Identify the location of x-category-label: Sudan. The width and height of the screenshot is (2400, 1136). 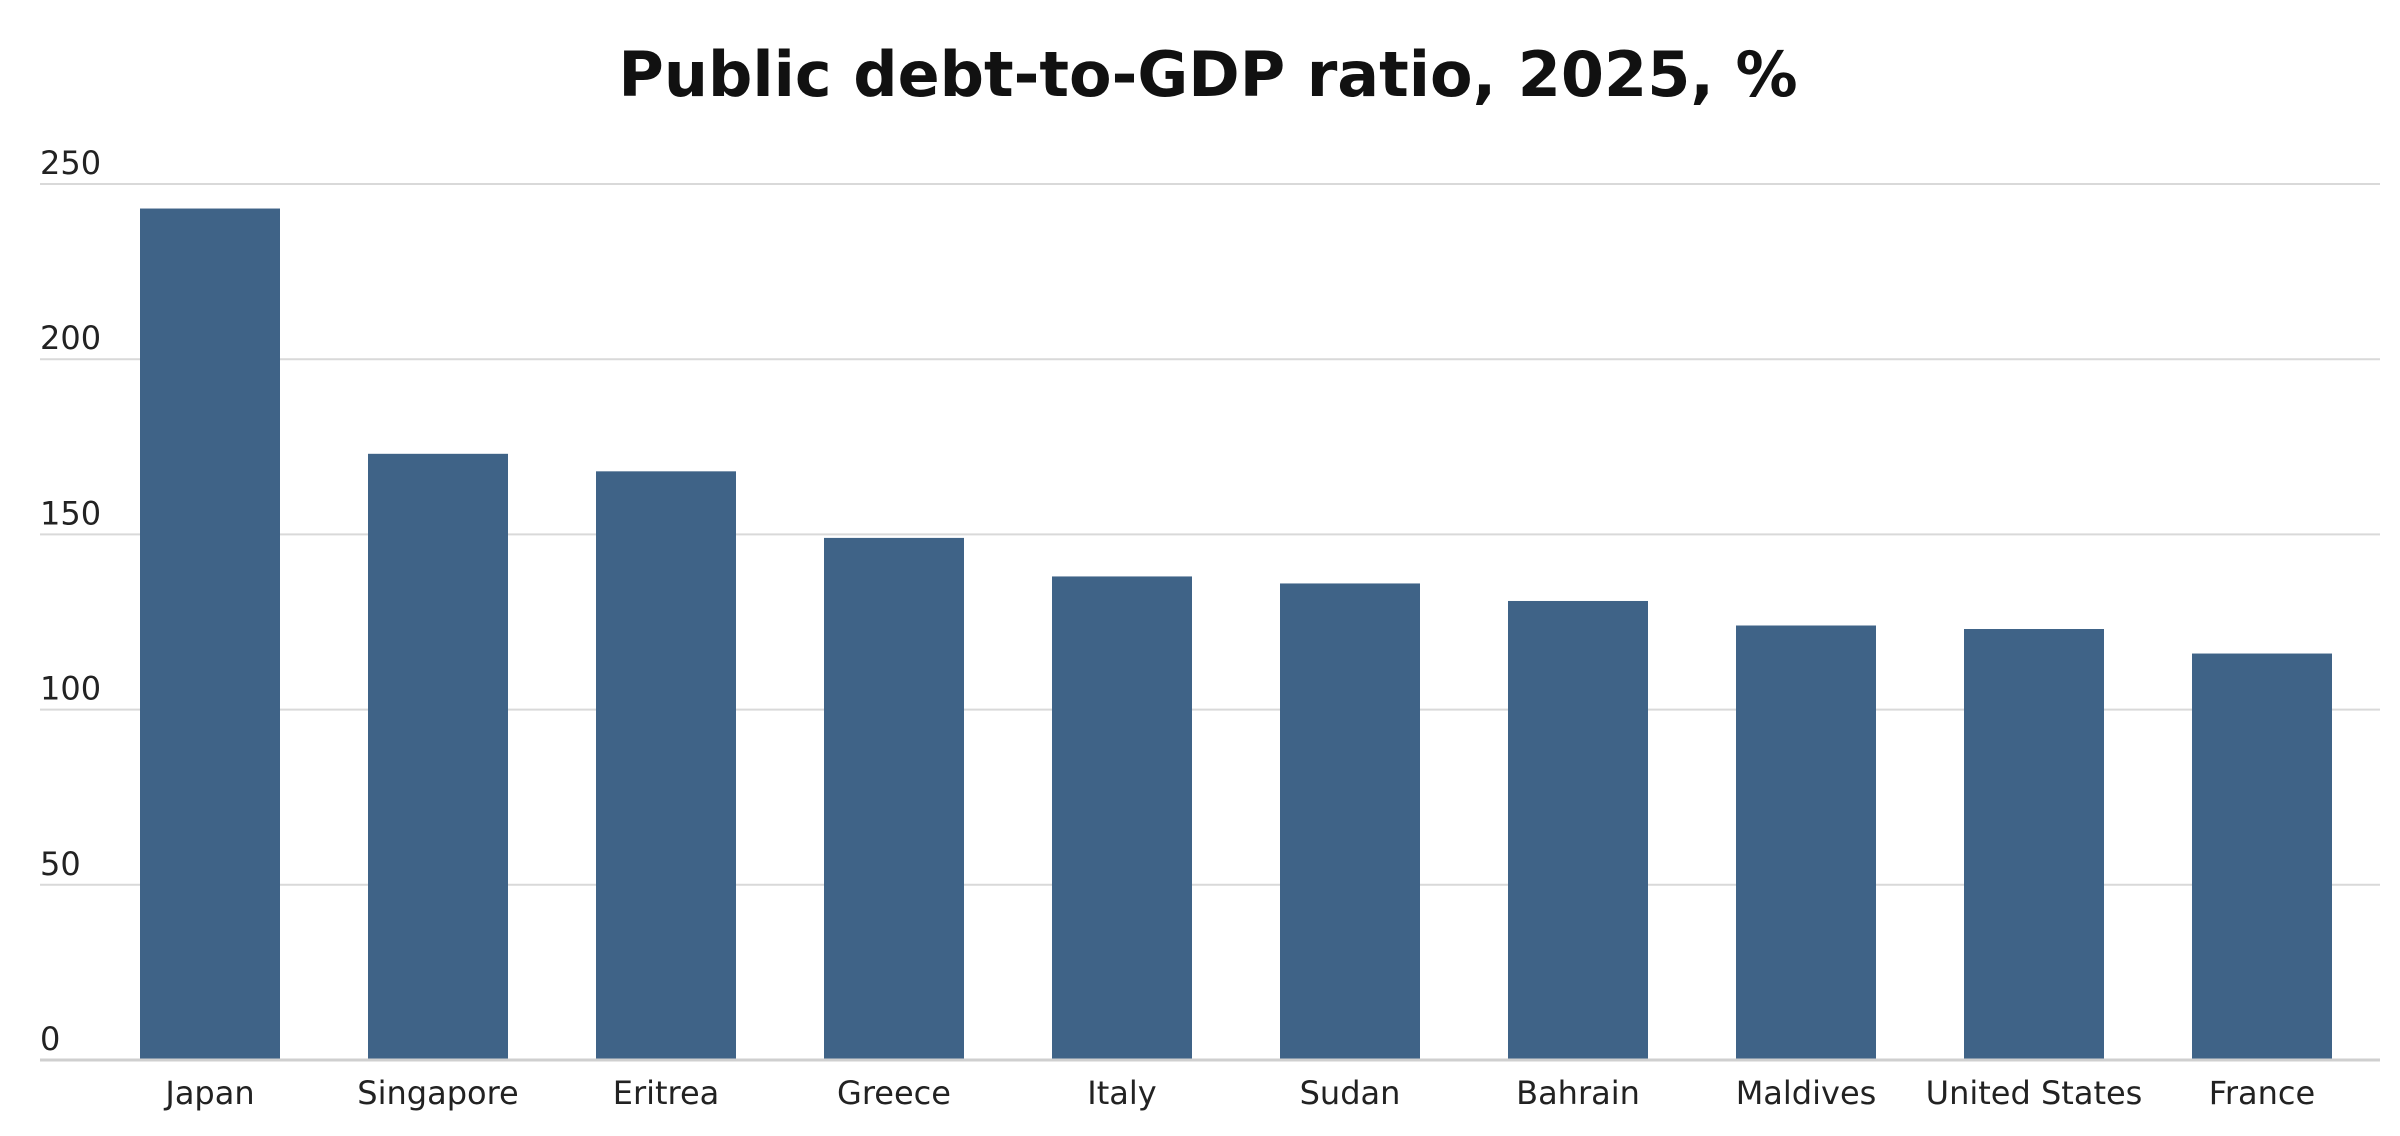
(1350, 1093).